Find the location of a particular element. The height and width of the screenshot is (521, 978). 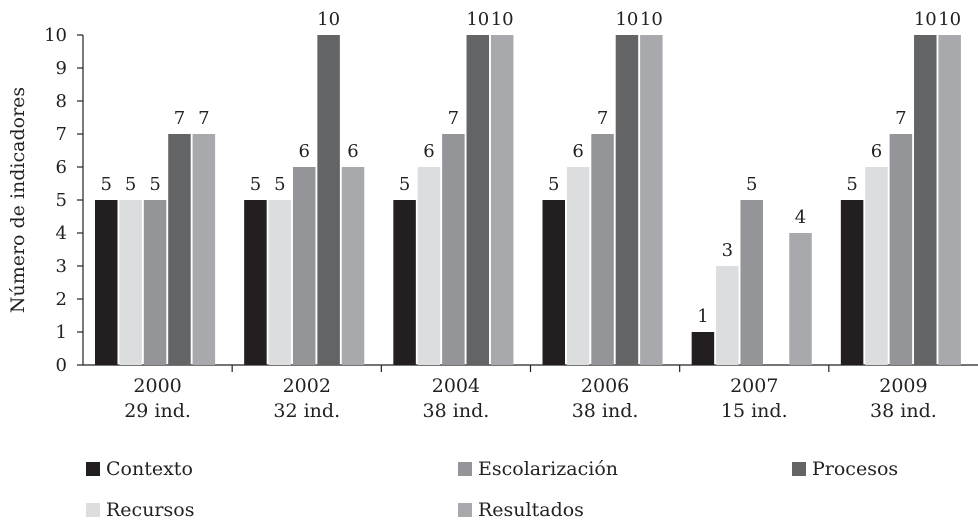

x-tick-label: 2009 is located at coordinates (903, 386).